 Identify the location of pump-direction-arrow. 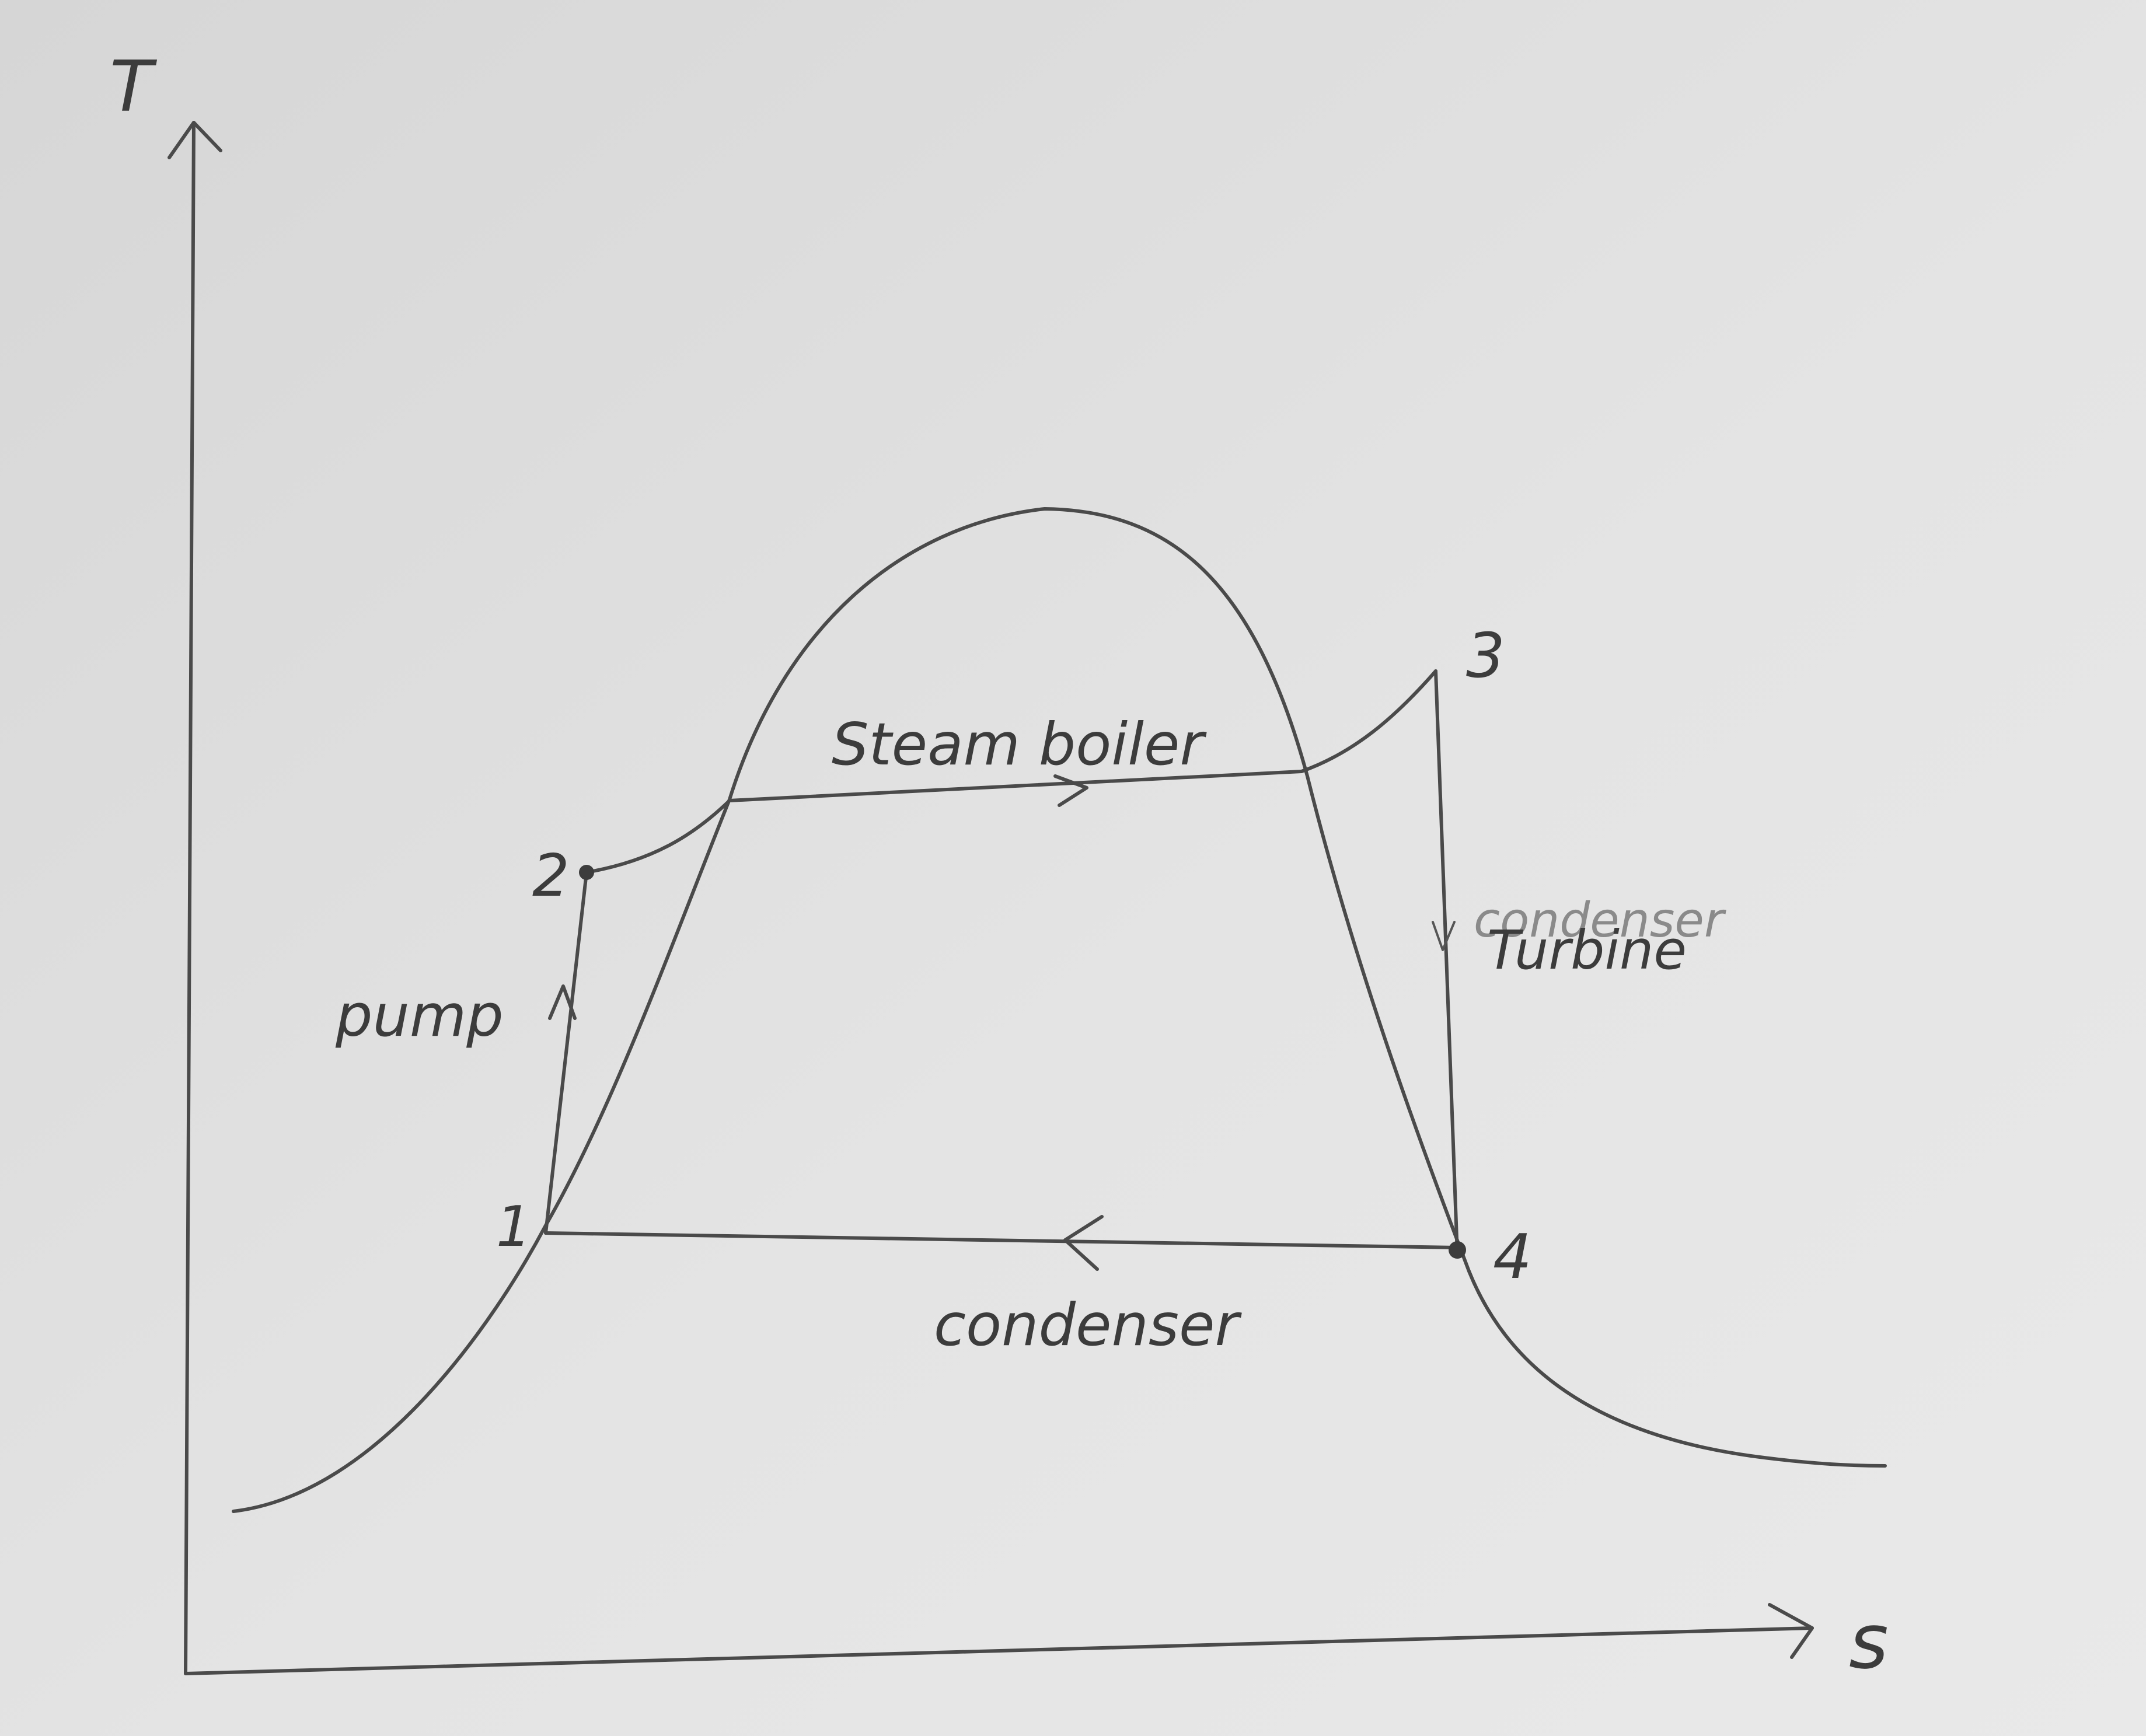
(562, 1002).